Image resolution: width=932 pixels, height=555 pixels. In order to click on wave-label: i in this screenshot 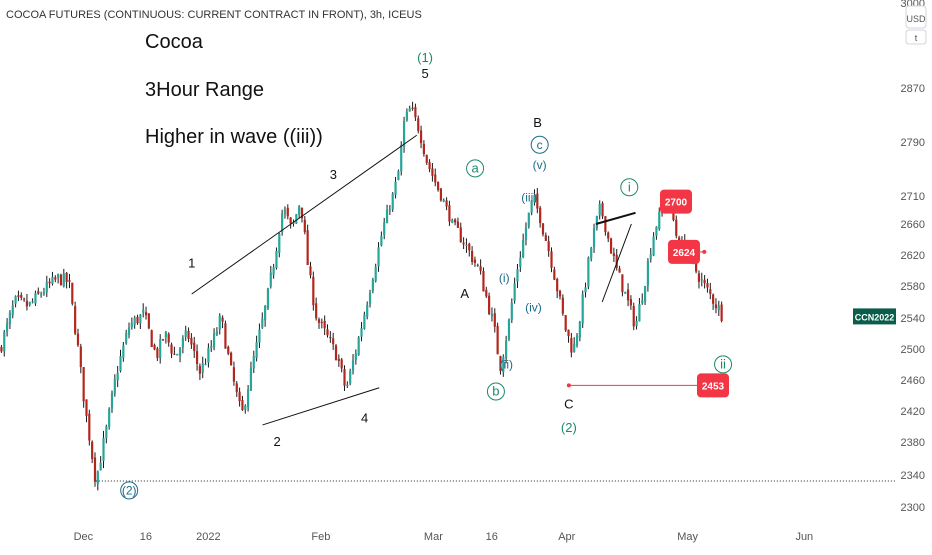, I will do `click(629, 186)`.